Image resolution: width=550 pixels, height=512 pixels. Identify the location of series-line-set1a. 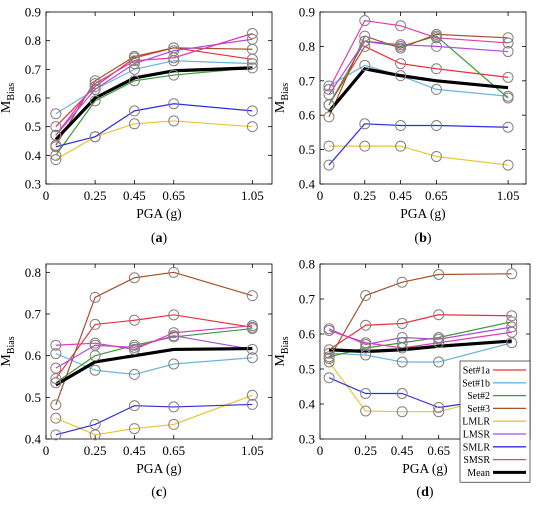
(418, 75).